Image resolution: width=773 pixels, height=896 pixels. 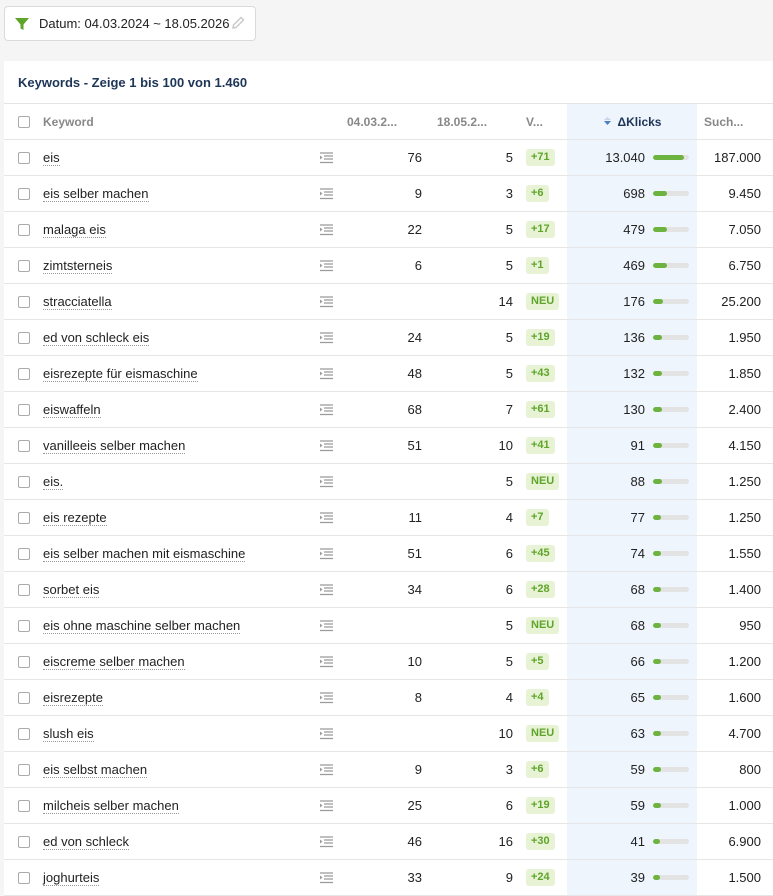 What do you see at coordinates (53, 481) in the screenshot?
I see `keyword-link: eis.` at bounding box center [53, 481].